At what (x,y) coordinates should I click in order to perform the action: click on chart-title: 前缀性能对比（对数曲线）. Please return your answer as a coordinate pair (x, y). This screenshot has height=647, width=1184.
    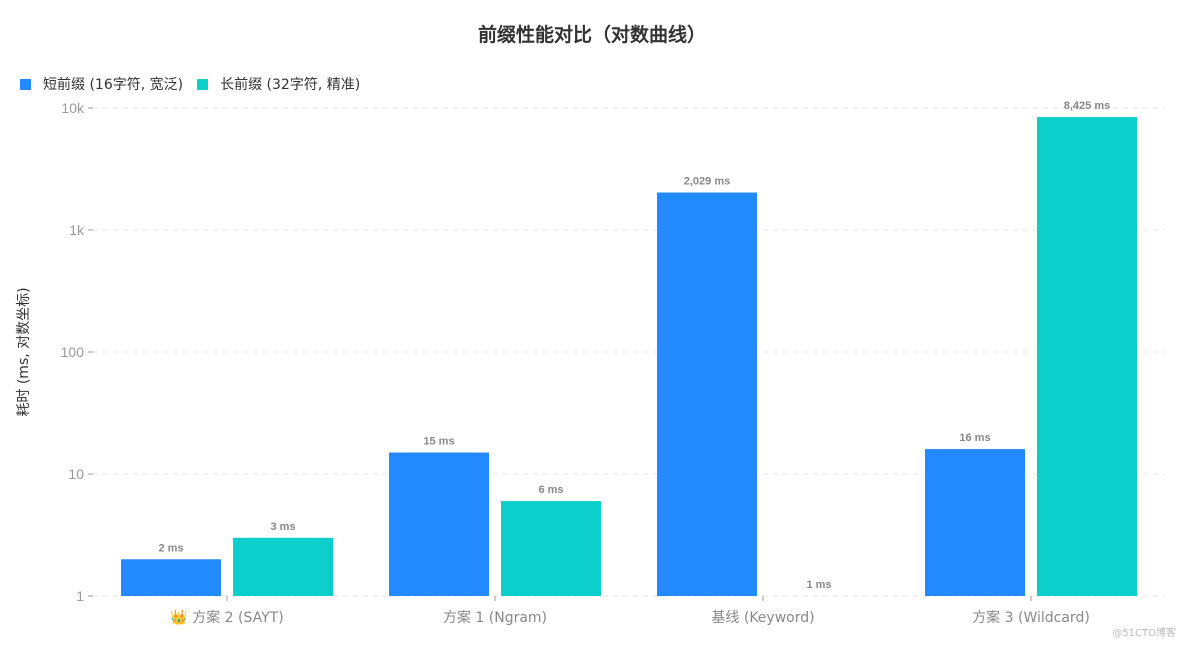
    Looking at the image, I should click on (591, 35).